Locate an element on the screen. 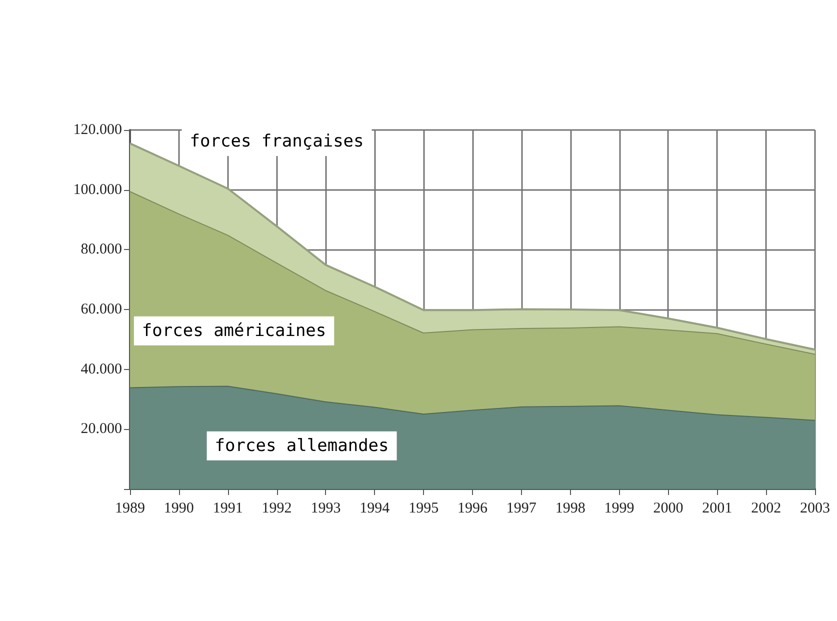 This screenshot has height=621, width=837. x-tick-label: 1992 is located at coordinates (277, 508).